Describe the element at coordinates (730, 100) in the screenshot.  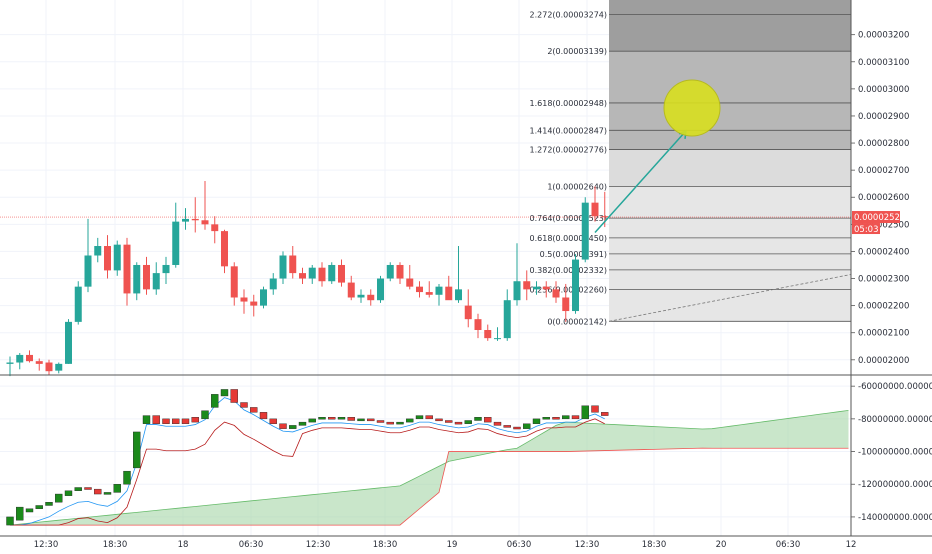
I see `fib-zone-upper` at that location.